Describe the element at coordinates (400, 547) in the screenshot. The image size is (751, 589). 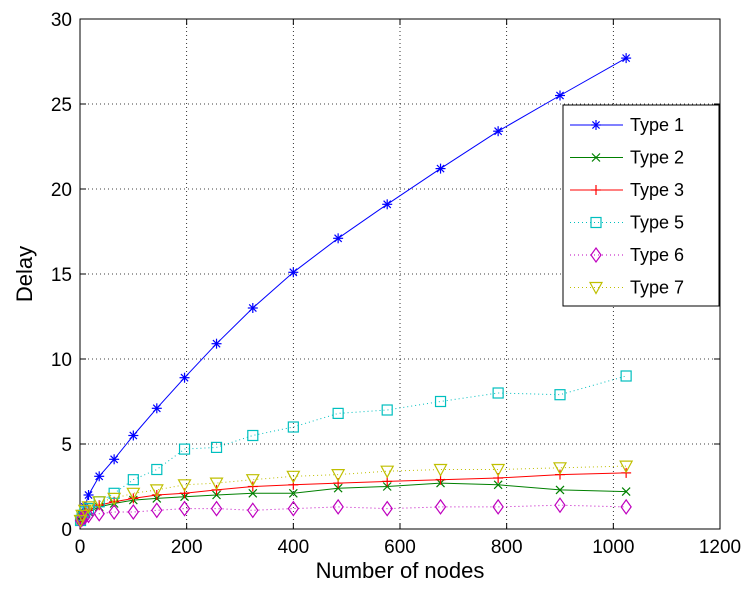
I see `x-tick-label: 600` at that location.